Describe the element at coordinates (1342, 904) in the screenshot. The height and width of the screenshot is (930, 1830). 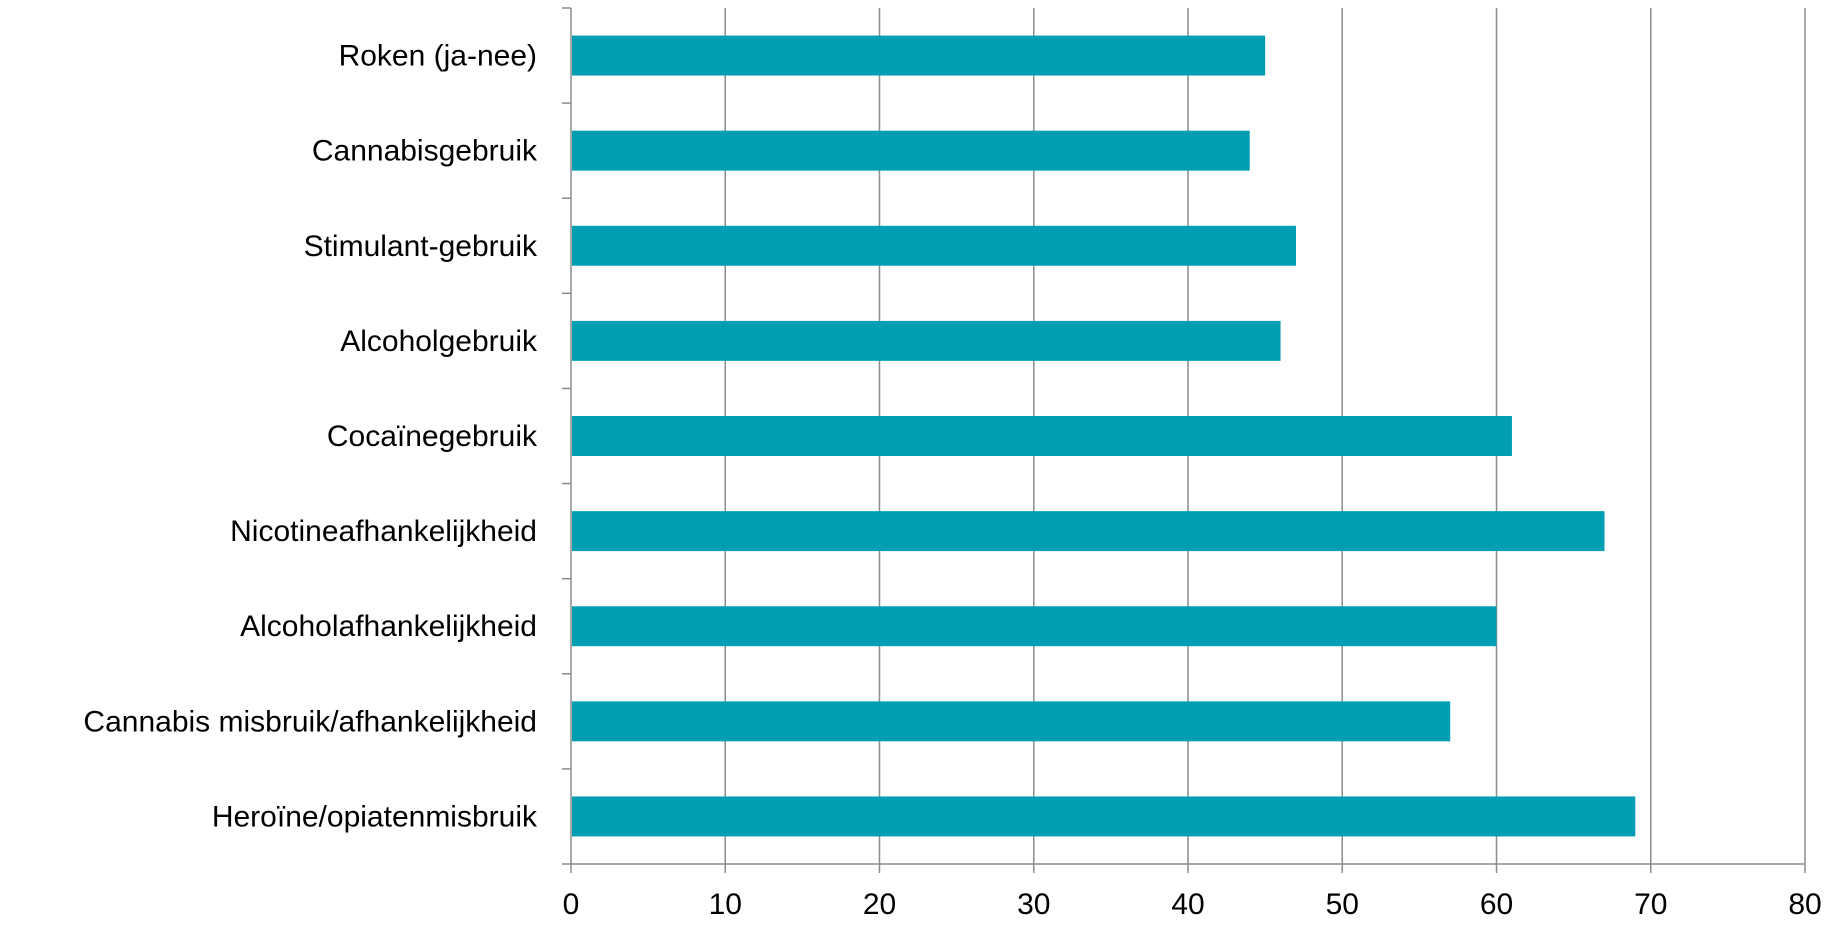
I see `x-tick-label: 50` at that location.